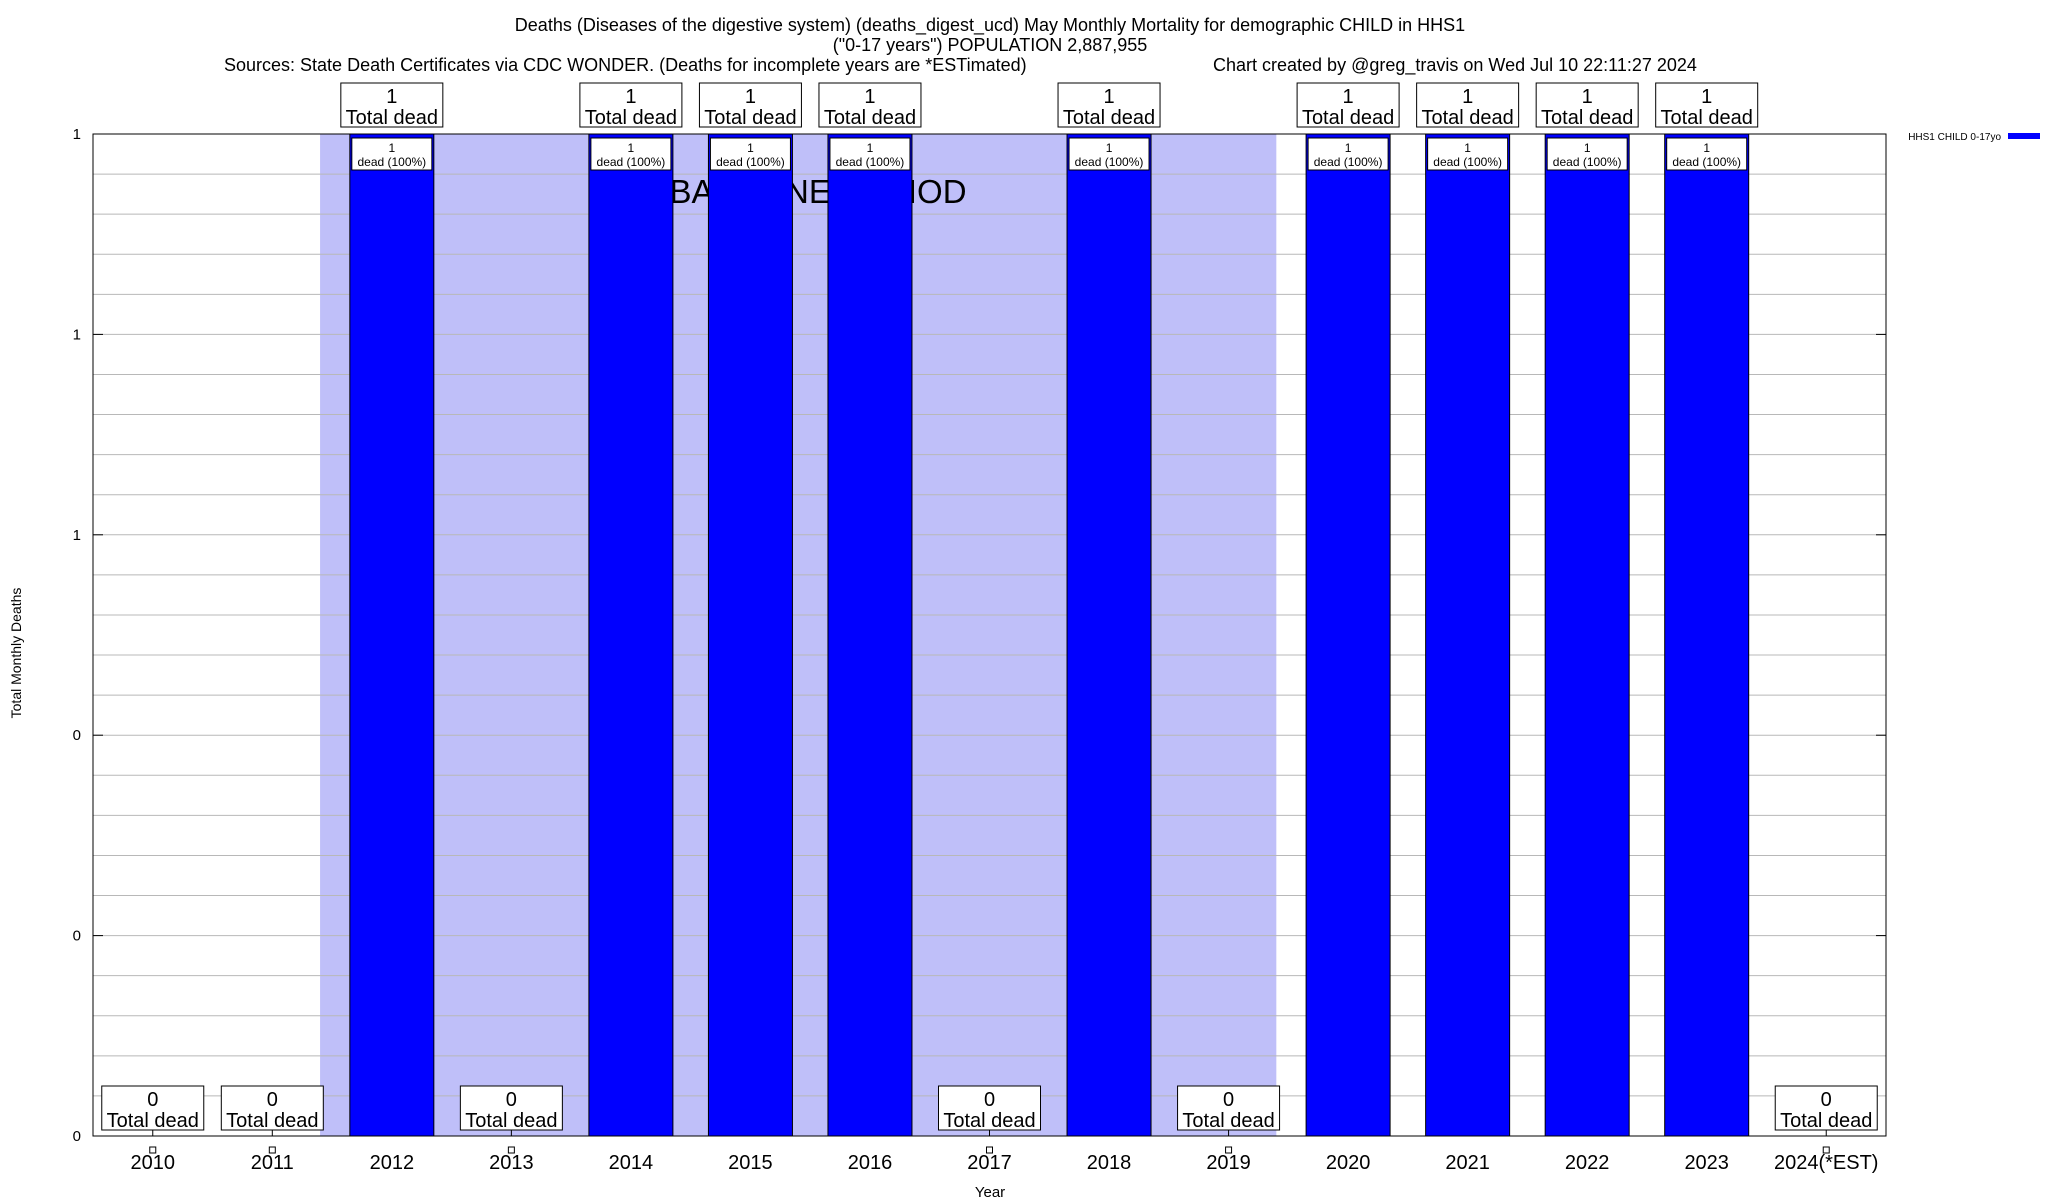  Describe the element at coordinates (990, 45) in the screenshot. I see `chart-subtitle: ("0-17 years") POPULATION 2,887,955` at that location.